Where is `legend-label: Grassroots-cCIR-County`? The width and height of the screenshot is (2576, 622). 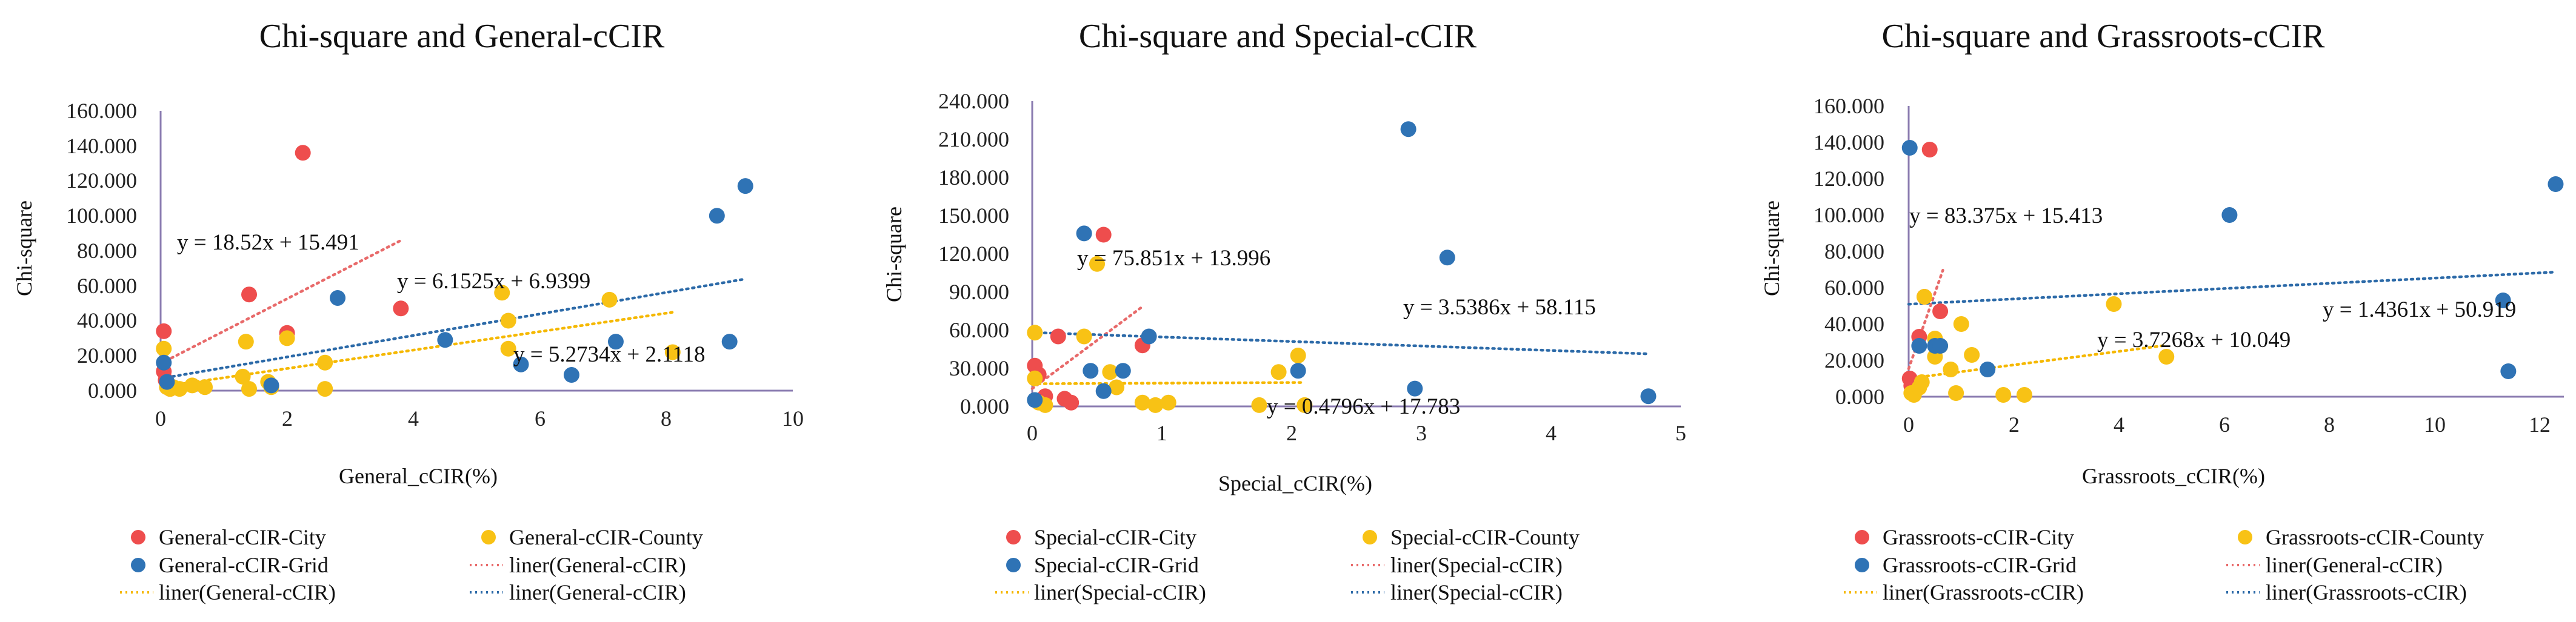 legend-label: Grassroots-cCIR-County is located at coordinates (2375, 537).